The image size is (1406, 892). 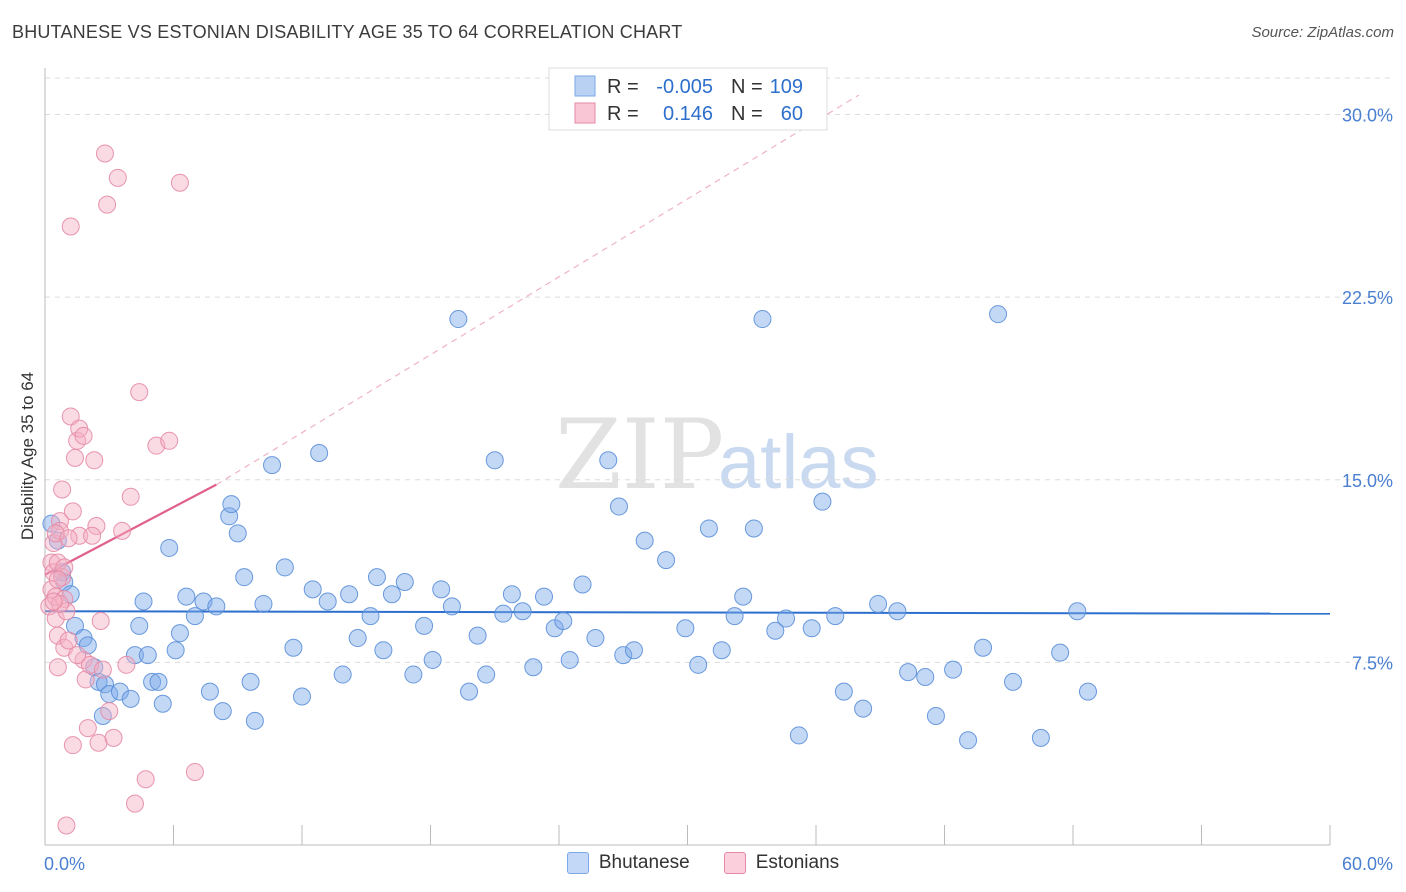 I want to click on legend-r-value-2: 0.146, so click(x=688, y=114).